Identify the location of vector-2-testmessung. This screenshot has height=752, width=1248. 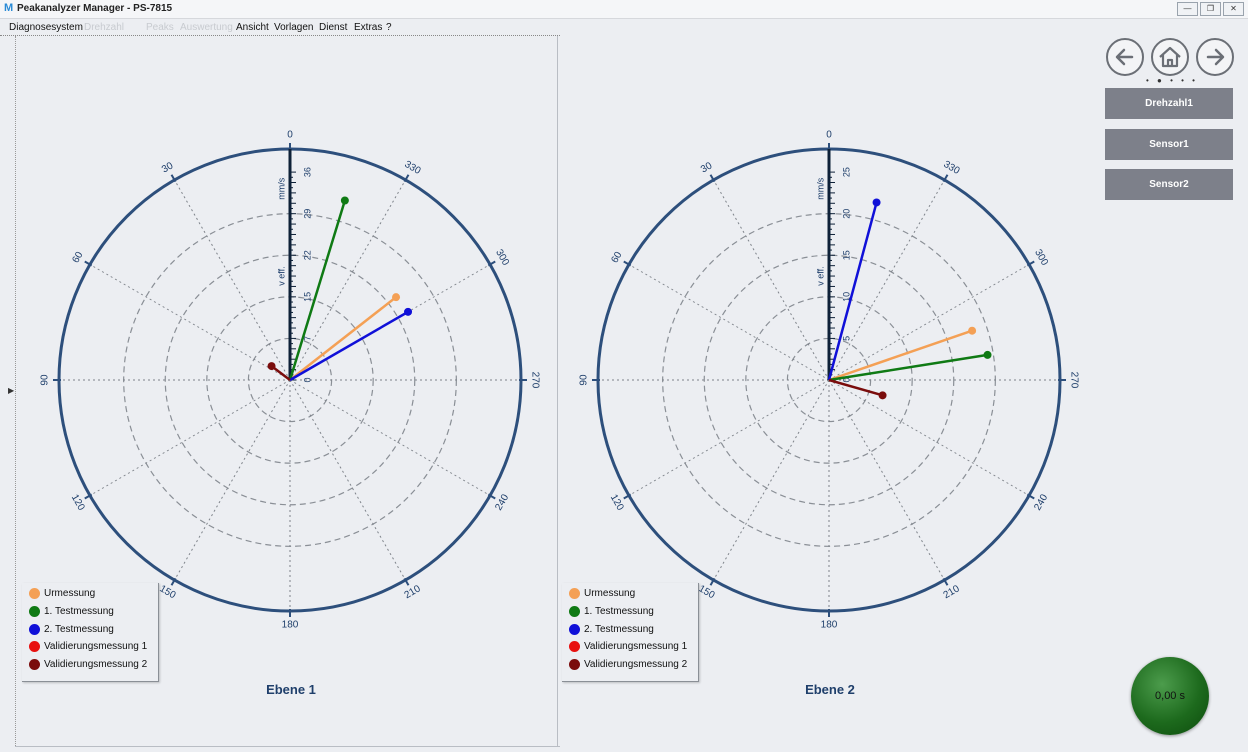
(852, 291).